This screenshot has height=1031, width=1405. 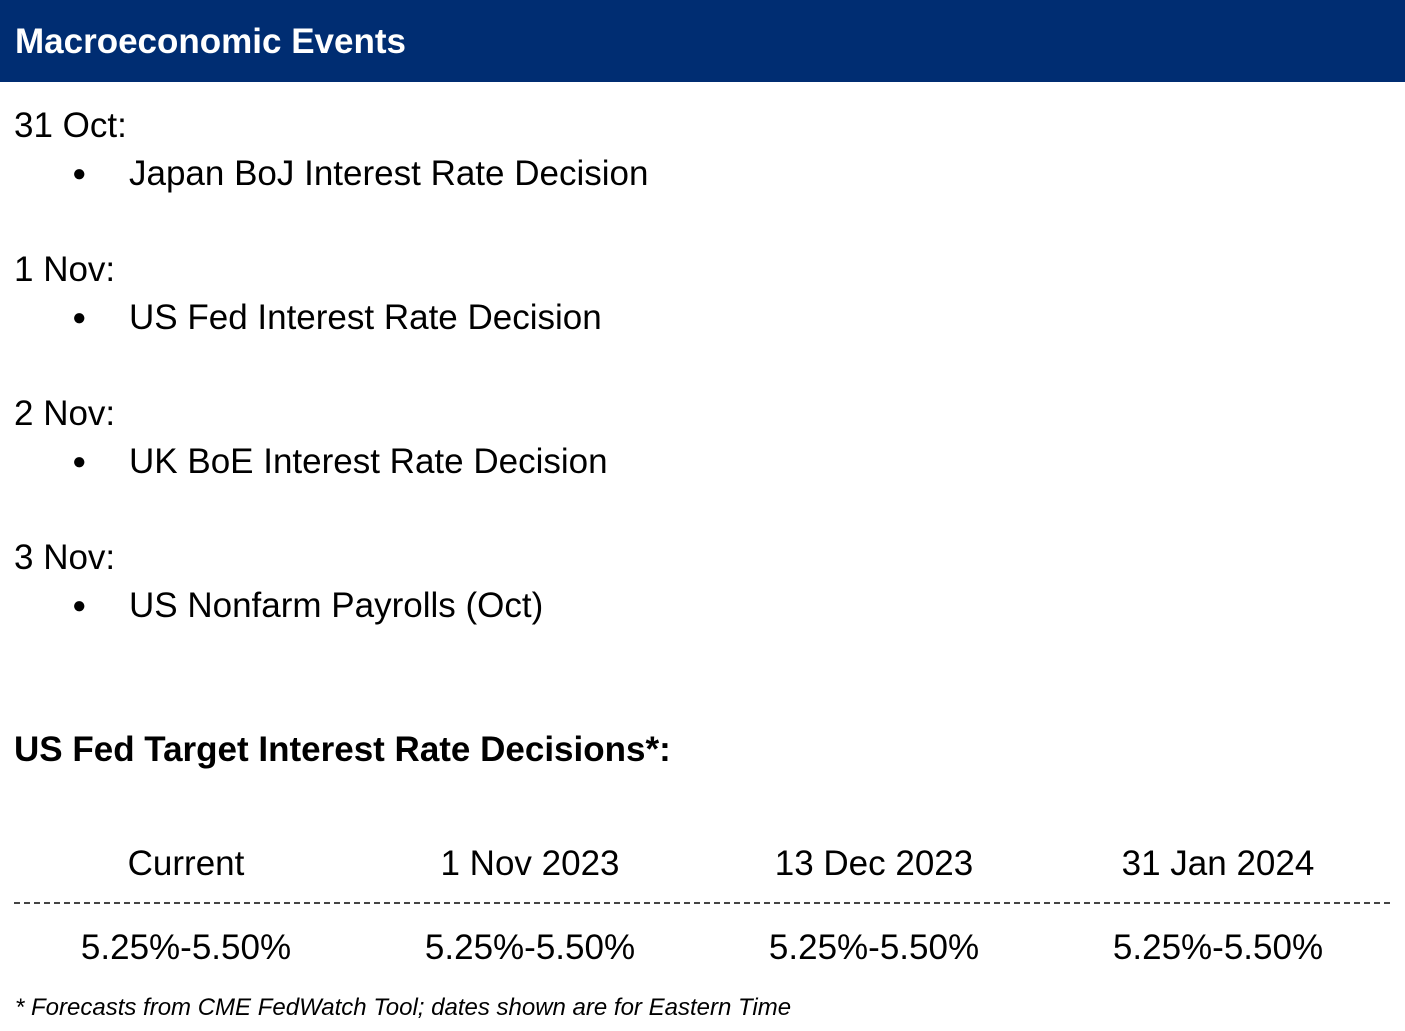 What do you see at coordinates (368, 461) in the screenshot?
I see `event-label: UK BoE Interest Rate Decision` at bounding box center [368, 461].